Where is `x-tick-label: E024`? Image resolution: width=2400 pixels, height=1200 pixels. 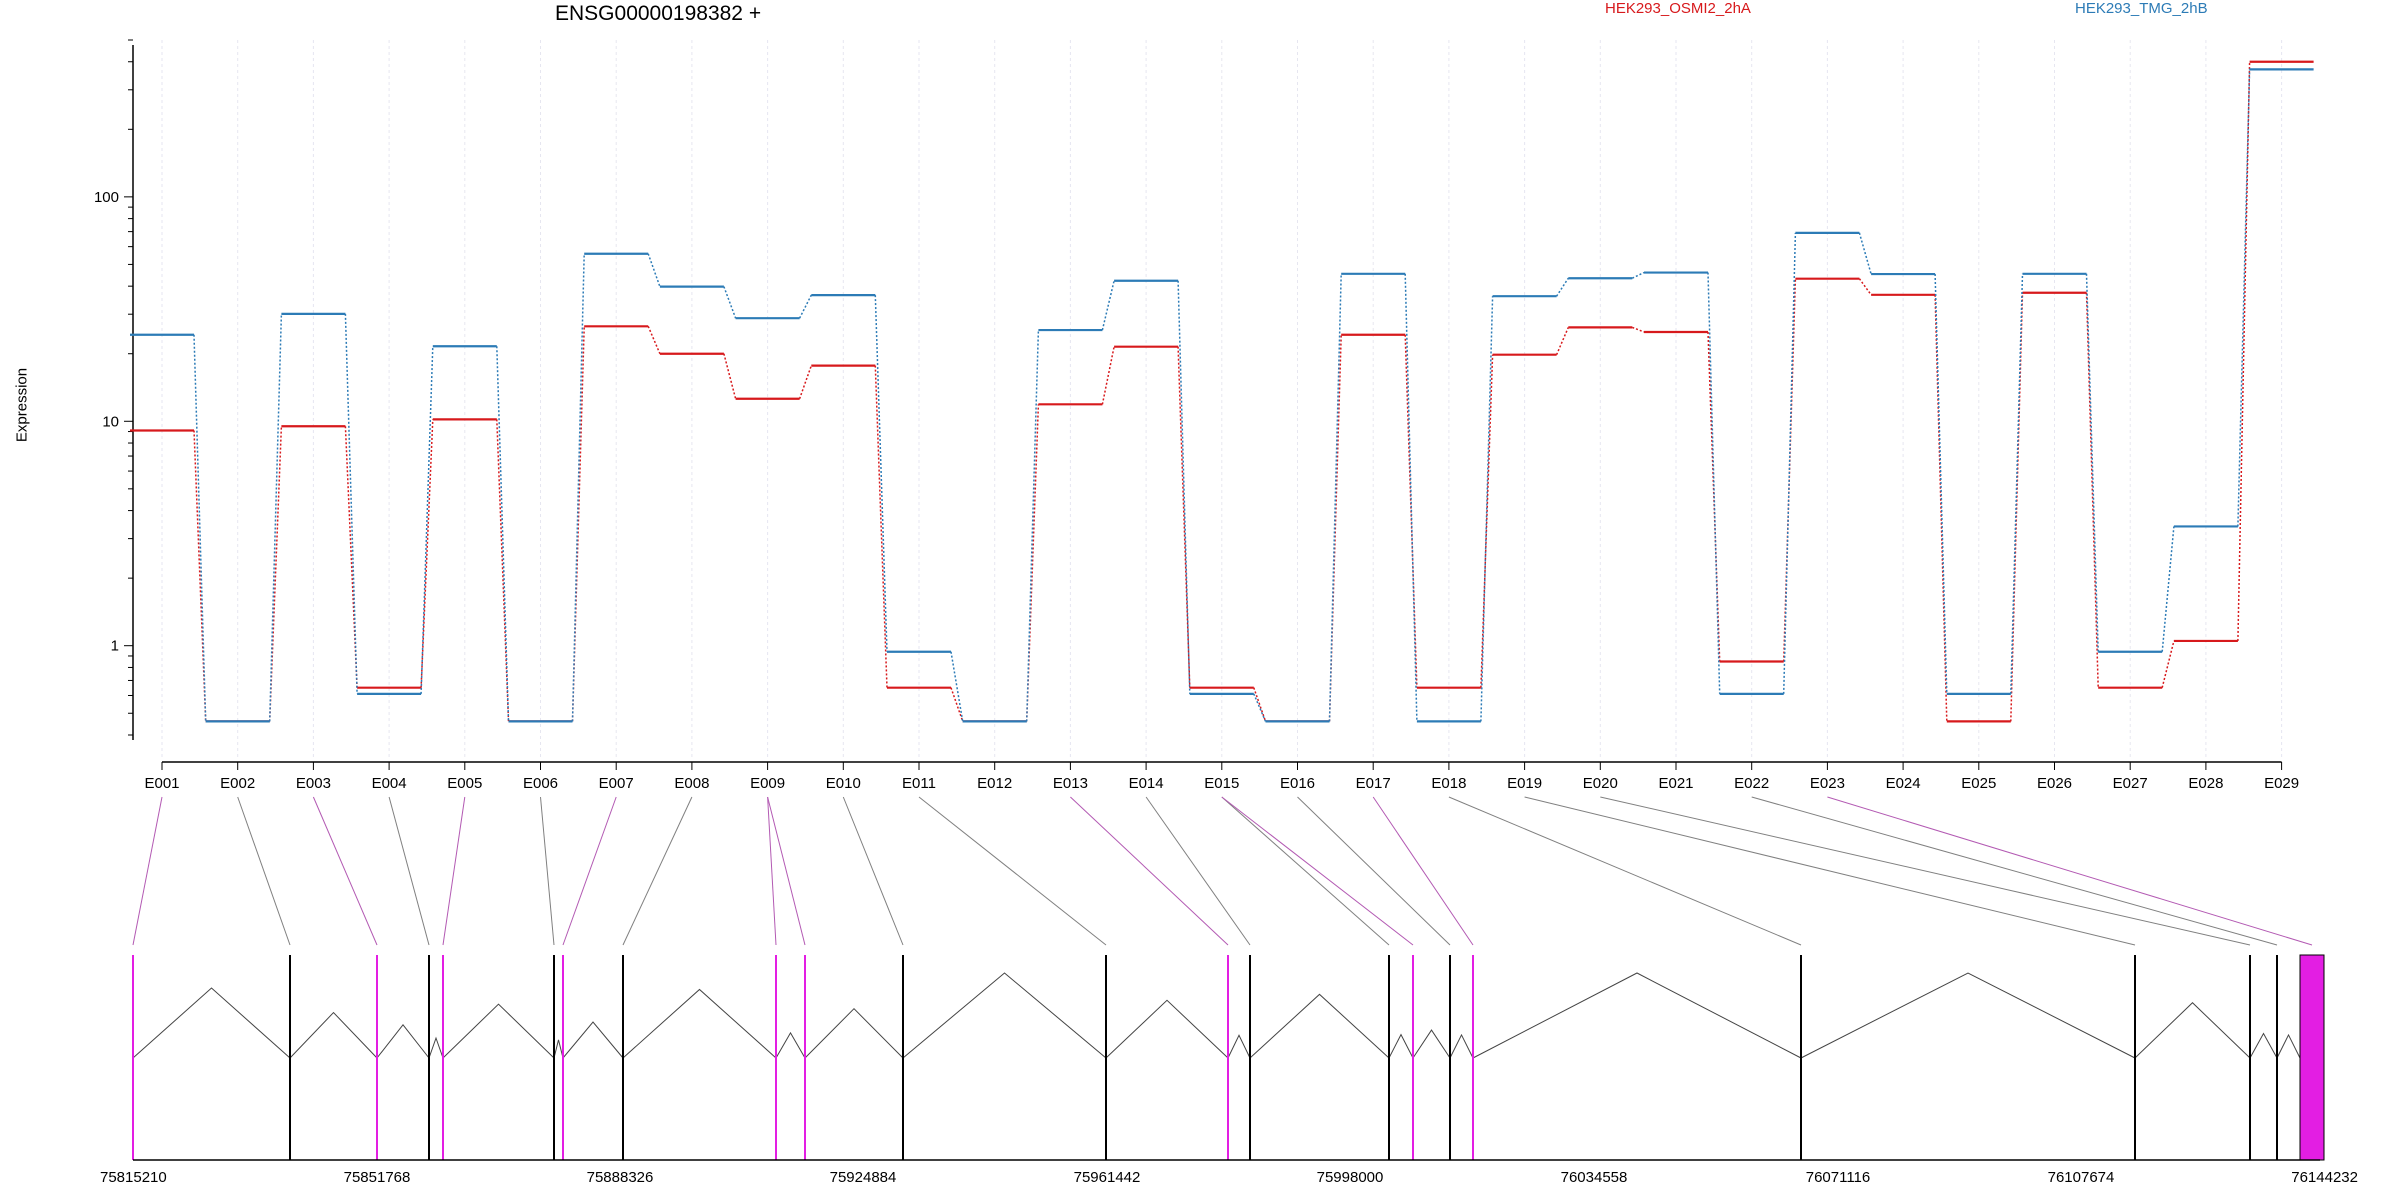
x-tick-label: E024 is located at coordinates (1903, 783).